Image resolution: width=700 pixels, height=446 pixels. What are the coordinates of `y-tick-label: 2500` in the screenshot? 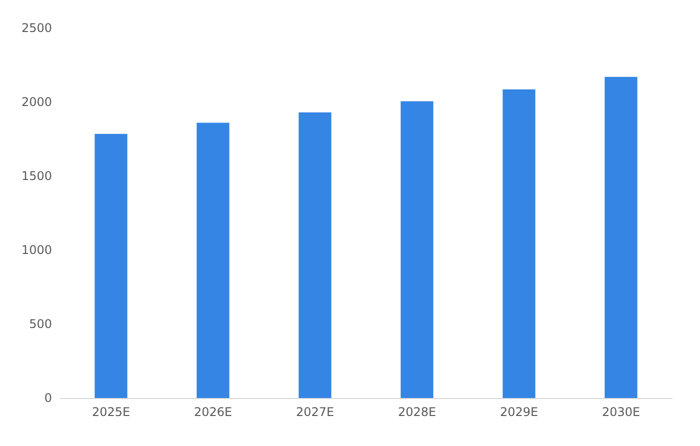 It's located at (36, 28).